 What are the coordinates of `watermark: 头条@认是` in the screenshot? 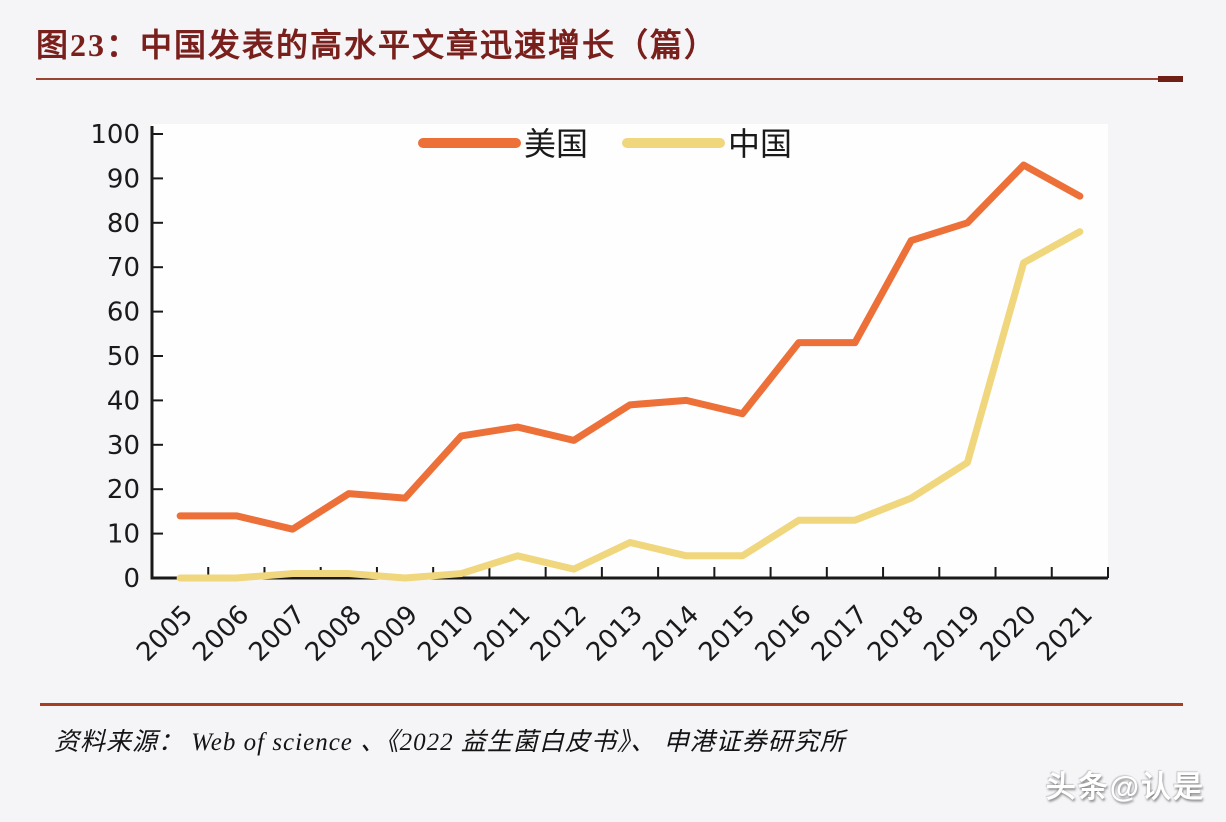 It's located at (1125, 787).